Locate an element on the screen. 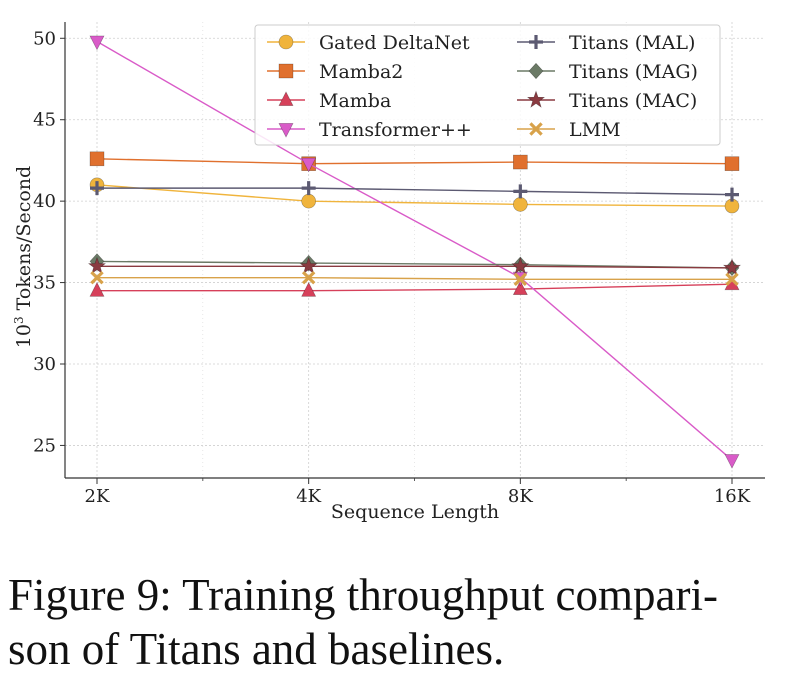 The height and width of the screenshot is (686, 790). legend-entry-mamba: Mamba is located at coordinates (329, 101).